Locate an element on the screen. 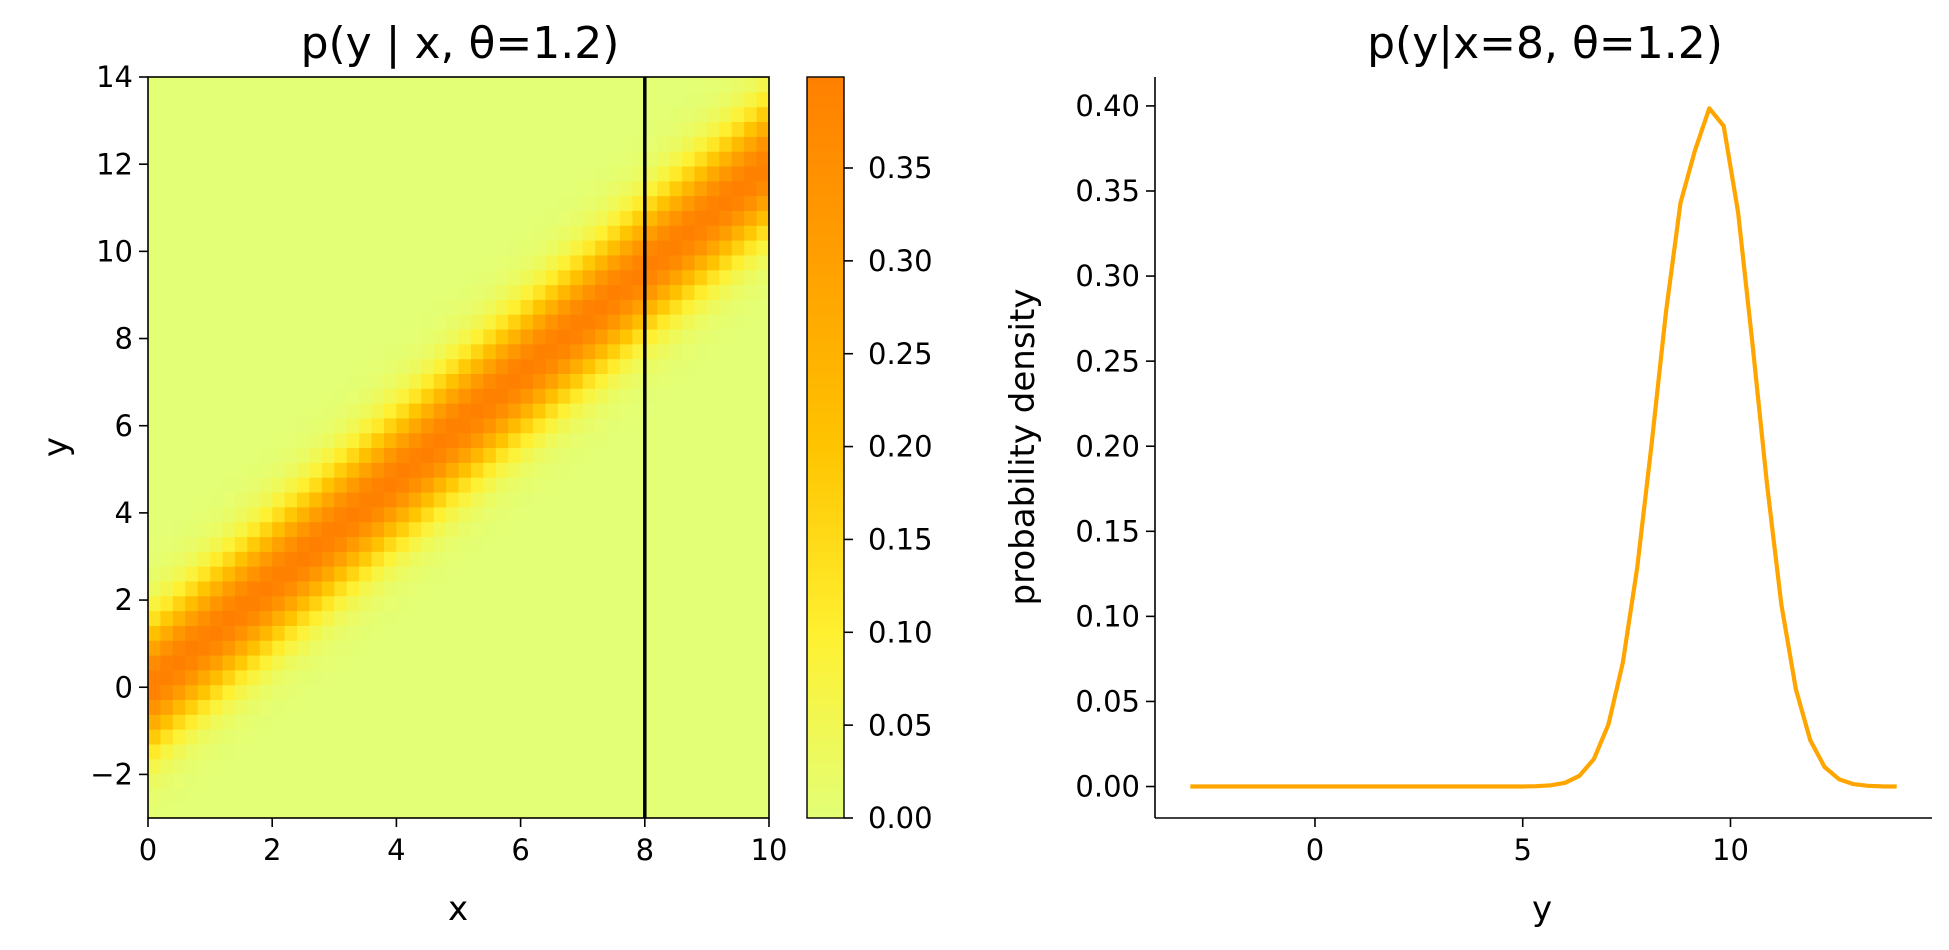 The height and width of the screenshot is (950, 1949). line-chart-xlabel: y is located at coordinates (1542, 909).